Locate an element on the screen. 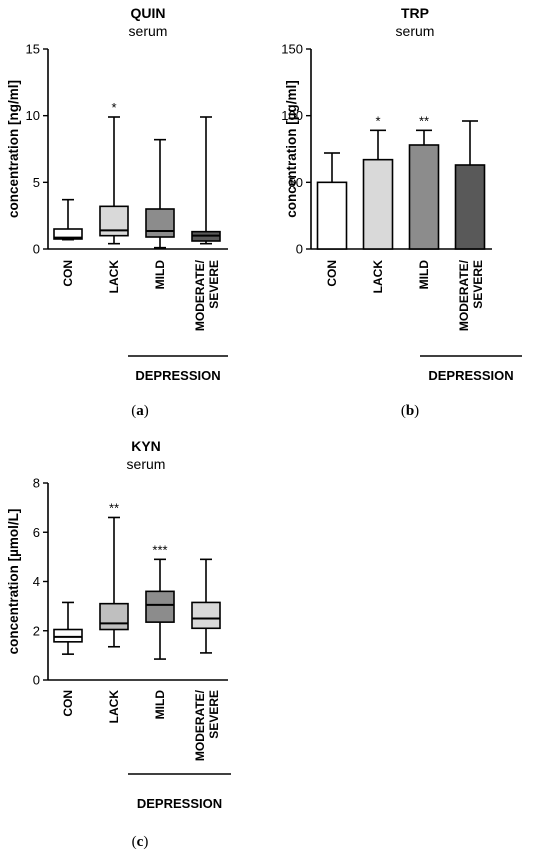 The height and width of the screenshot is (855, 550). y-axis-label: concentration [µg/ml] is located at coordinates (291, 149).